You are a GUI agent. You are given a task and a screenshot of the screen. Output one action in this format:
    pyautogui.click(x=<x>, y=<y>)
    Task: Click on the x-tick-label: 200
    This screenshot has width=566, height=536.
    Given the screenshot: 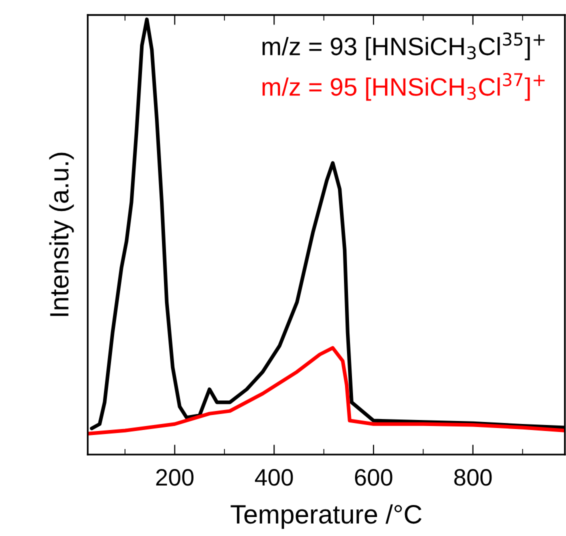 What is the action you would take?
    pyautogui.click(x=175, y=477)
    